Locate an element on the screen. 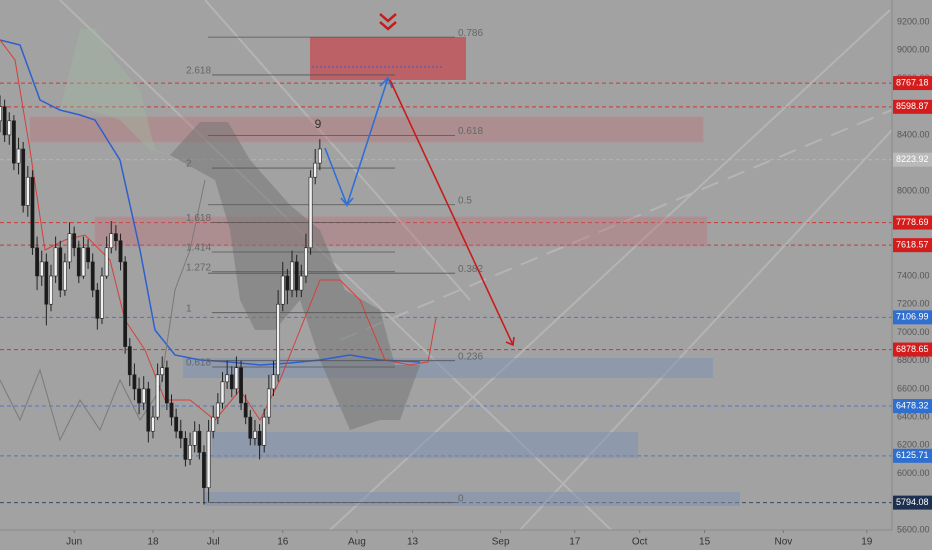 This screenshot has width=932, height=550. y-tick-label: 9200.00 is located at coordinates (913, 21).